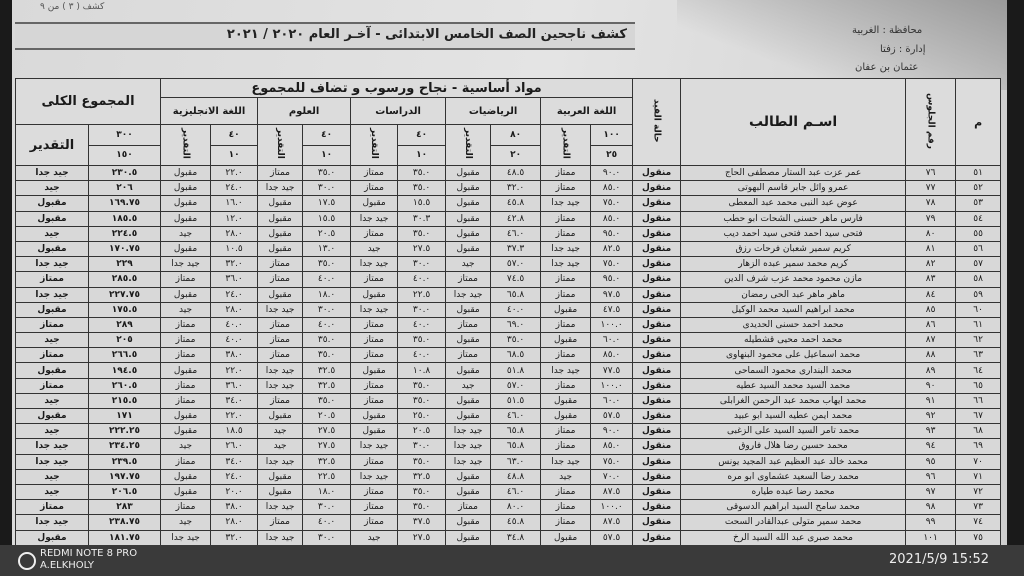 Image resolution: width=1024 pixels, height=576 pixels. I want to click on camera-watermark: REDMI NOTE 8 PRO A.ELKHOLY, so click(77, 560).